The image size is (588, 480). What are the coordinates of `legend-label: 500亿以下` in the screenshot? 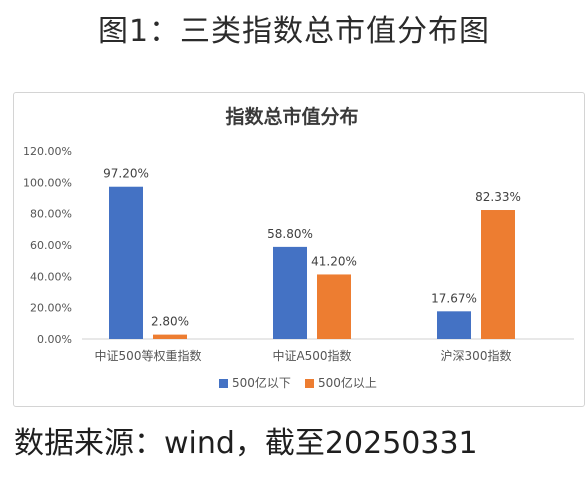 It's located at (261, 382).